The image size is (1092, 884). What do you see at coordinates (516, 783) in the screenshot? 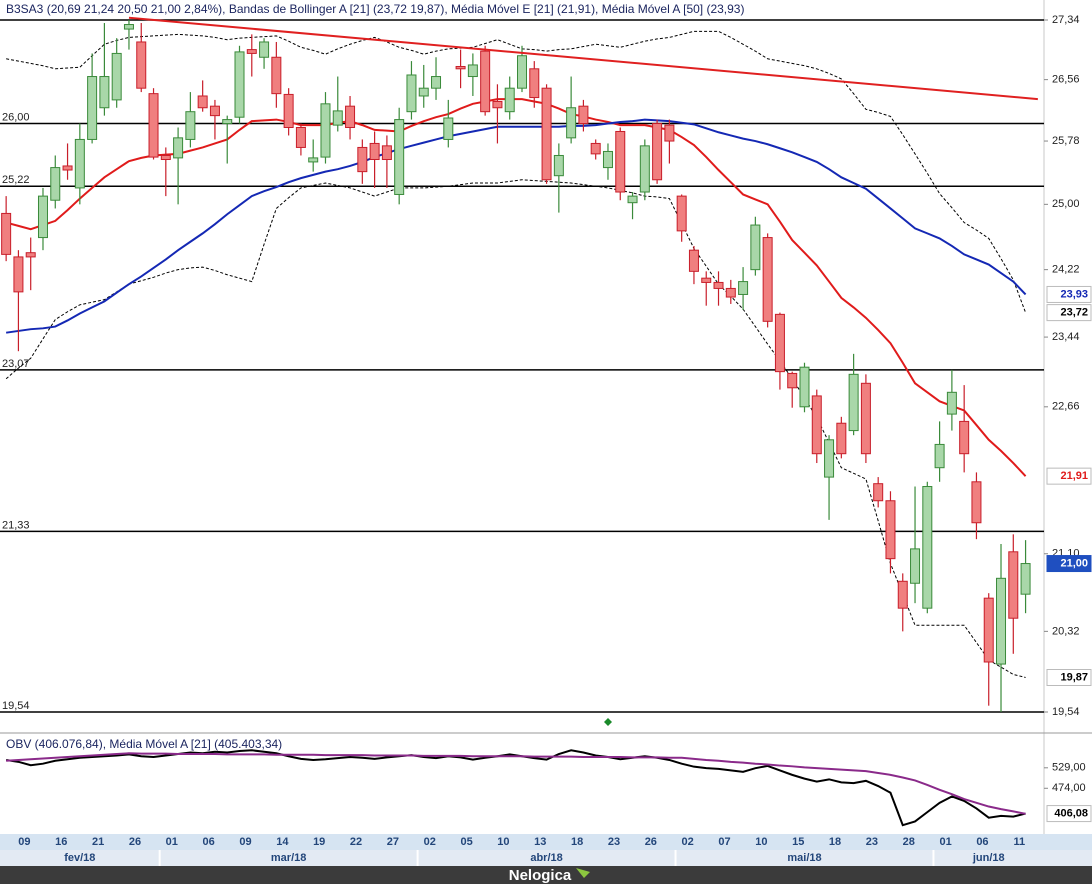
I see `series-line` at bounding box center [516, 783].